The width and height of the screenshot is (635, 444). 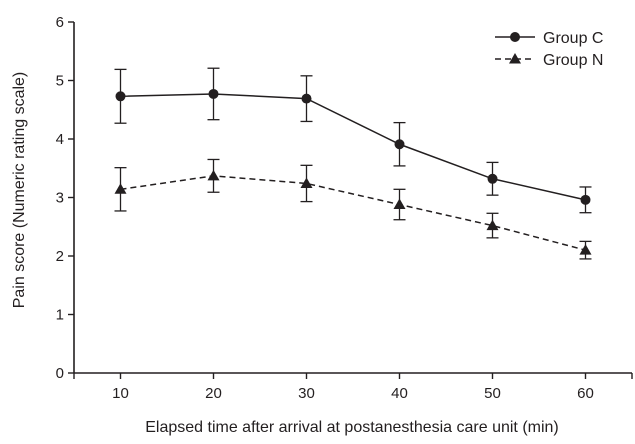 I want to click on x-tick-label: 60, so click(x=585, y=393).